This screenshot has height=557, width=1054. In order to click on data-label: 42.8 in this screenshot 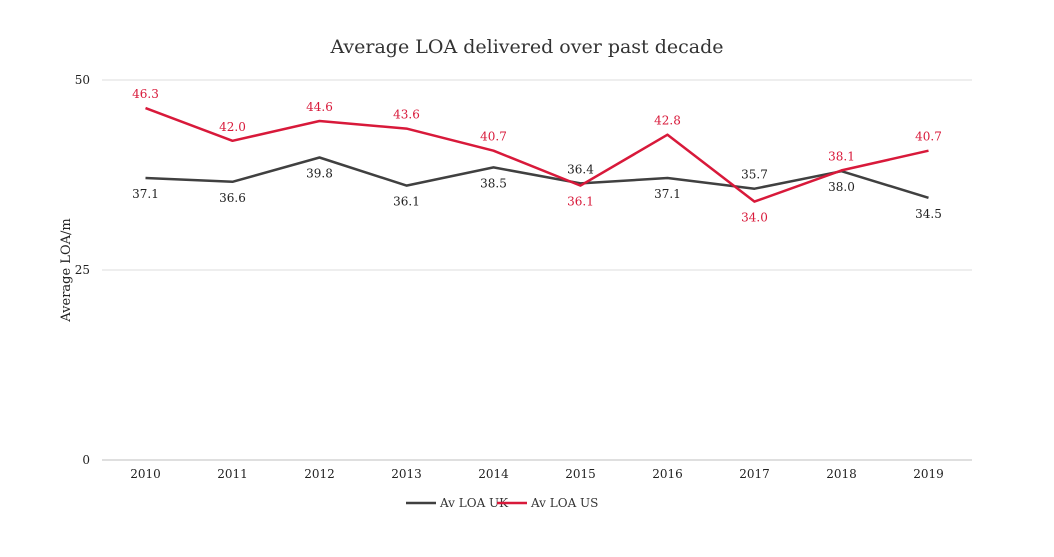, I will do `click(667, 121)`.